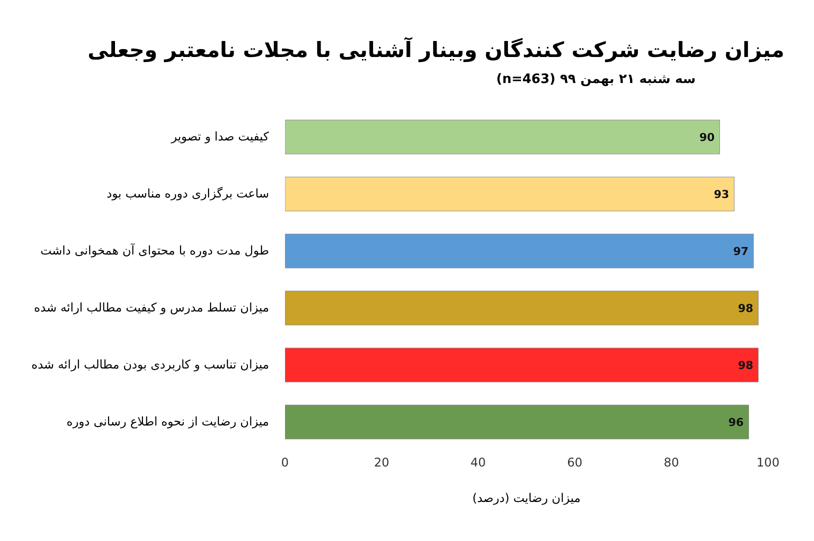 The width and height of the screenshot is (814, 541). I want to click on data-label: 96, so click(736, 422).